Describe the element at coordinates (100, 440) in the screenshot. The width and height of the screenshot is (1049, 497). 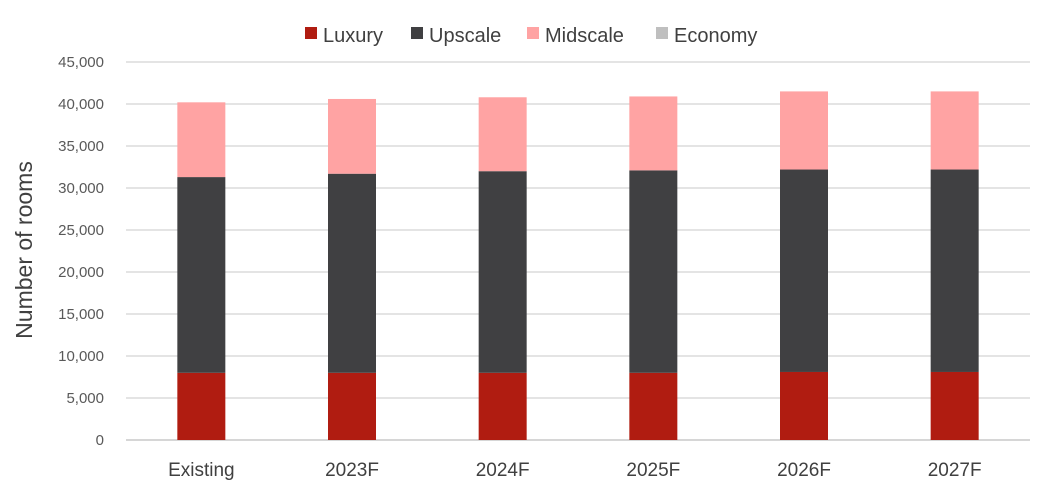
I see `y-tick-label: 0` at that location.